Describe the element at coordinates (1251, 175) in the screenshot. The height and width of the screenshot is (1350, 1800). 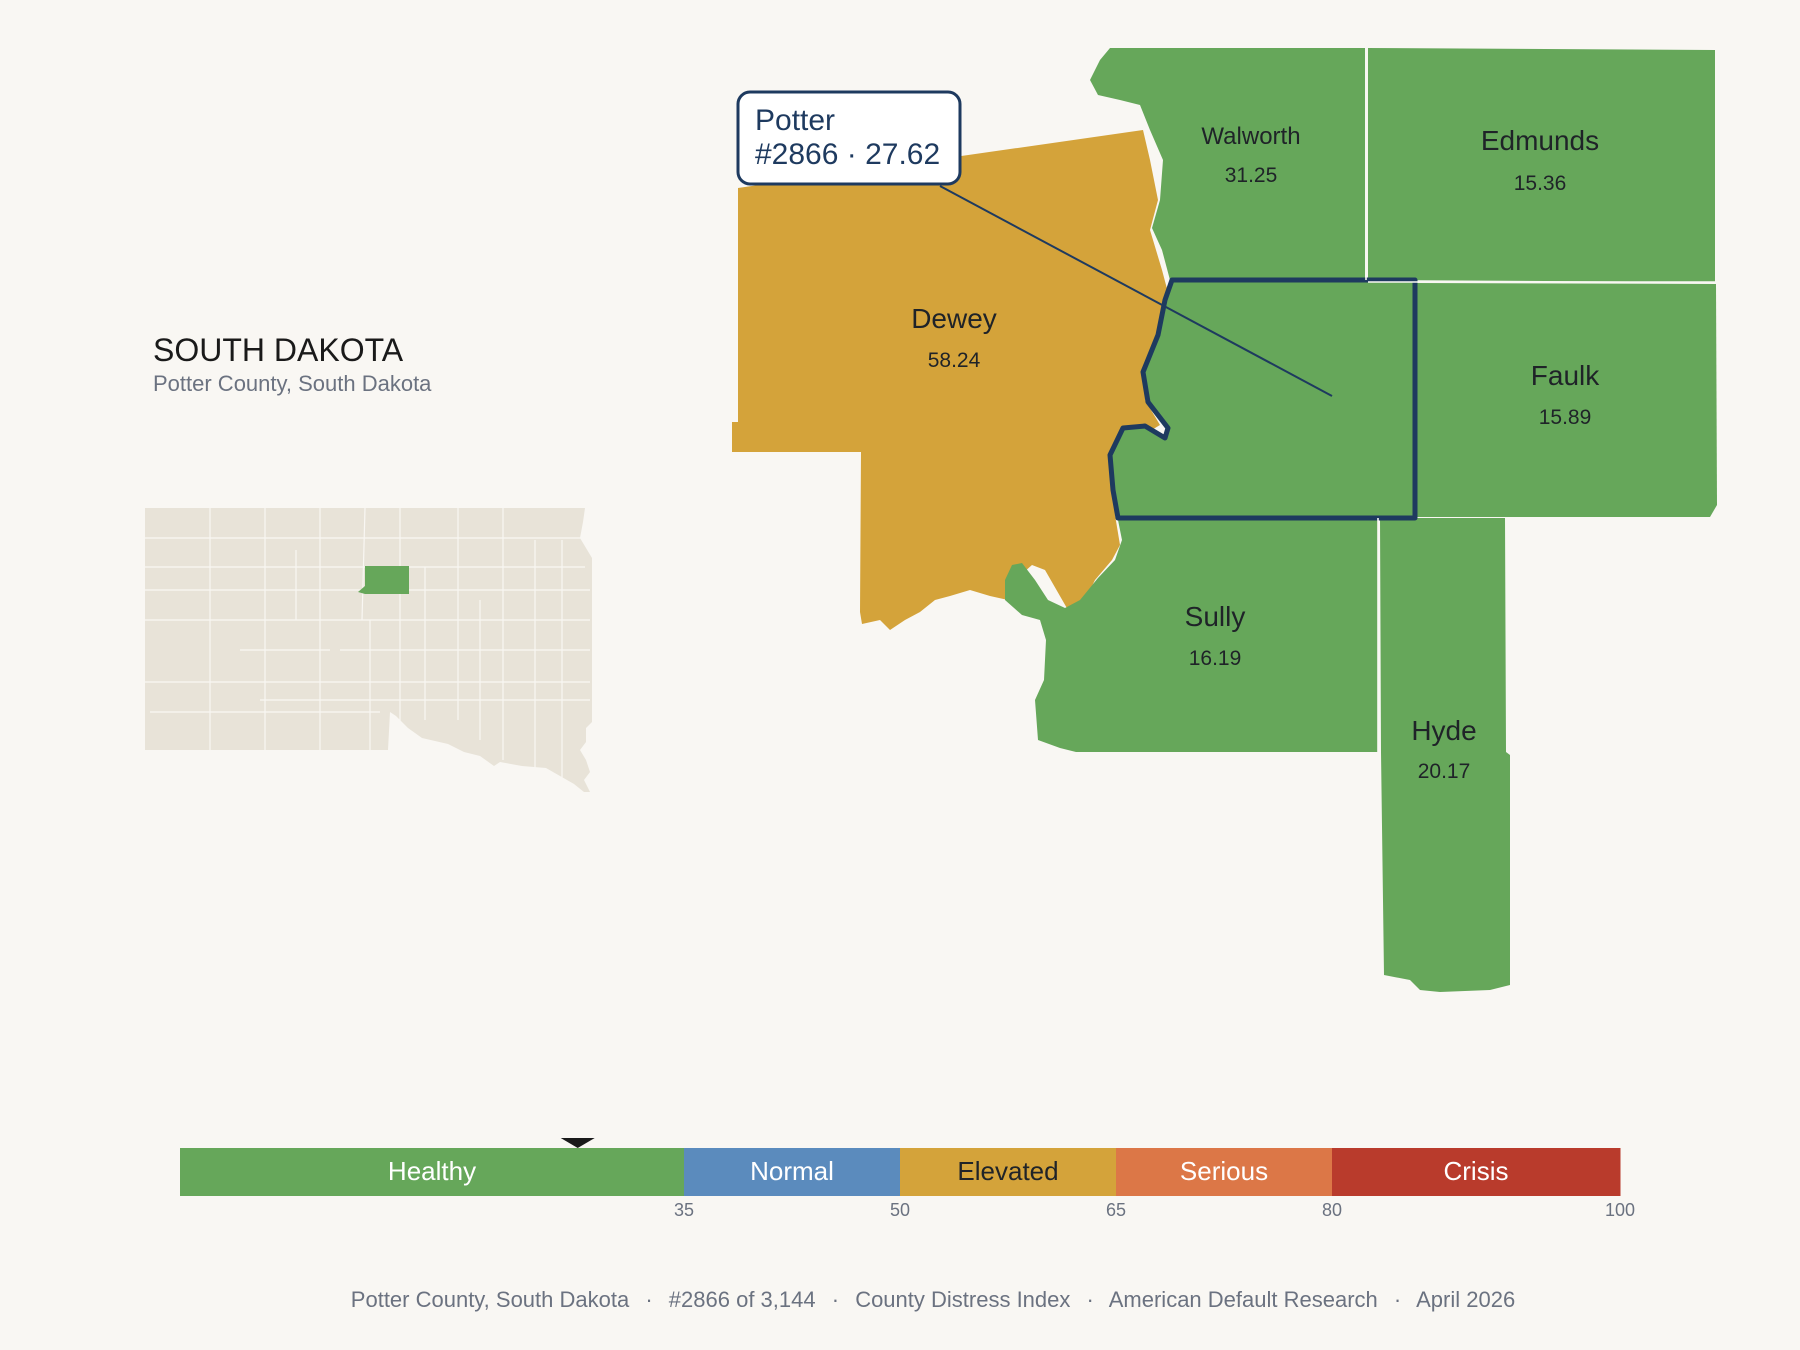
I see `label-walworth-value: 31.25` at that location.